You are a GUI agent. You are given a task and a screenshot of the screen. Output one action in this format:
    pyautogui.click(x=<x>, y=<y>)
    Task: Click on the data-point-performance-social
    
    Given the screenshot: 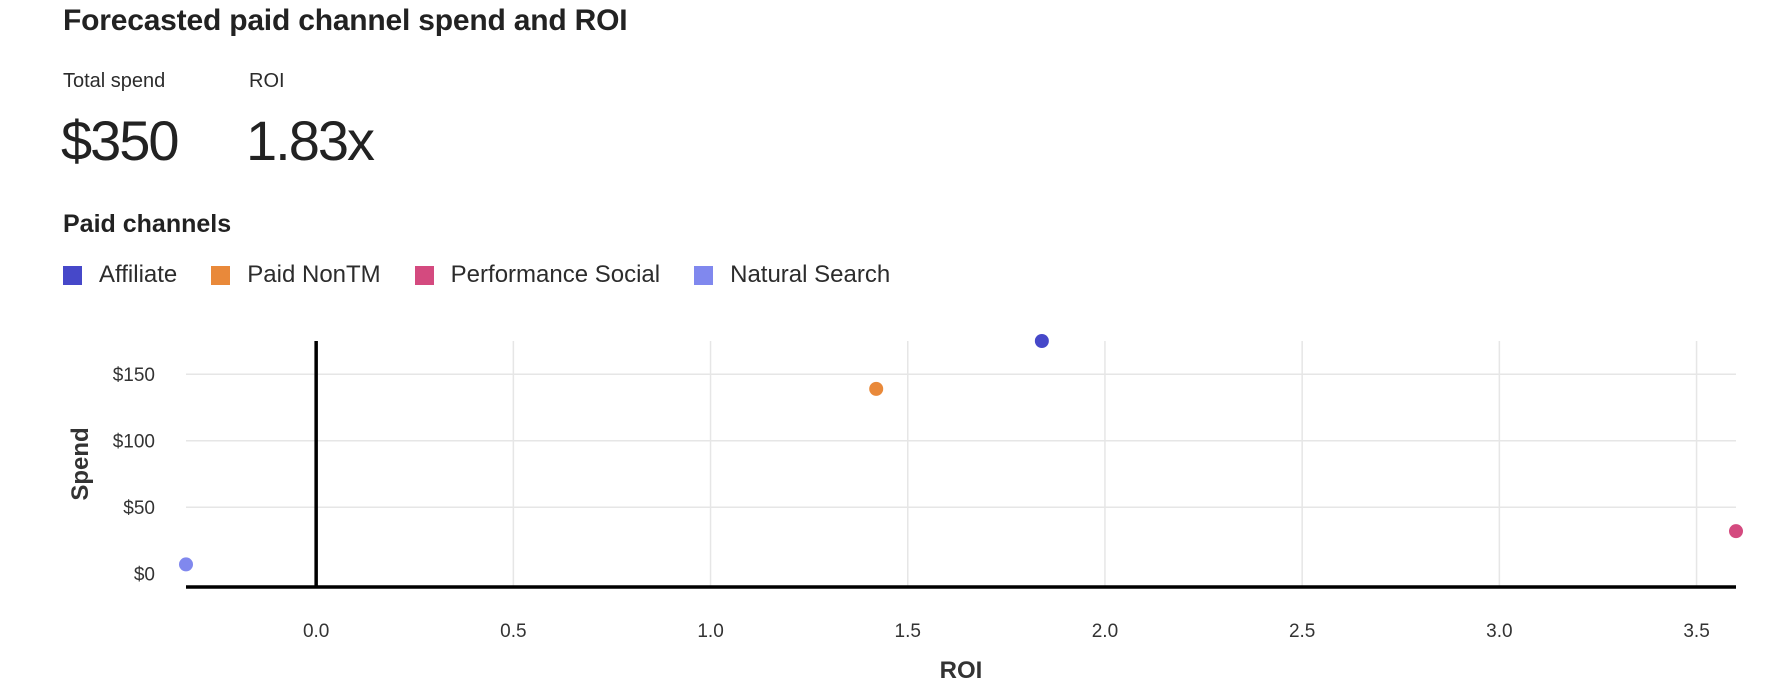 What is the action you would take?
    pyautogui.click(x=1736, y=531)
    